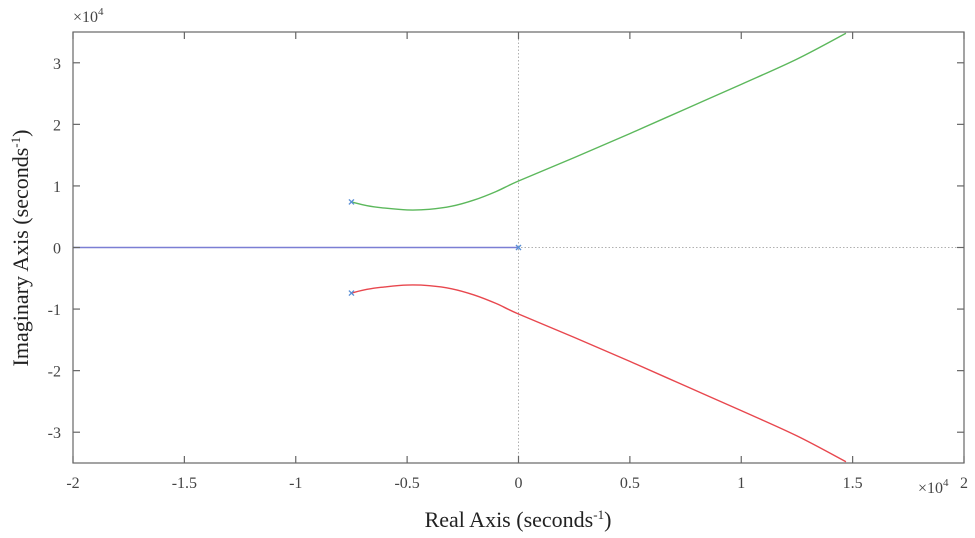 This screenshot has width=975, height=538. I want to click on y-tick-label: 0, so click(57, 249).